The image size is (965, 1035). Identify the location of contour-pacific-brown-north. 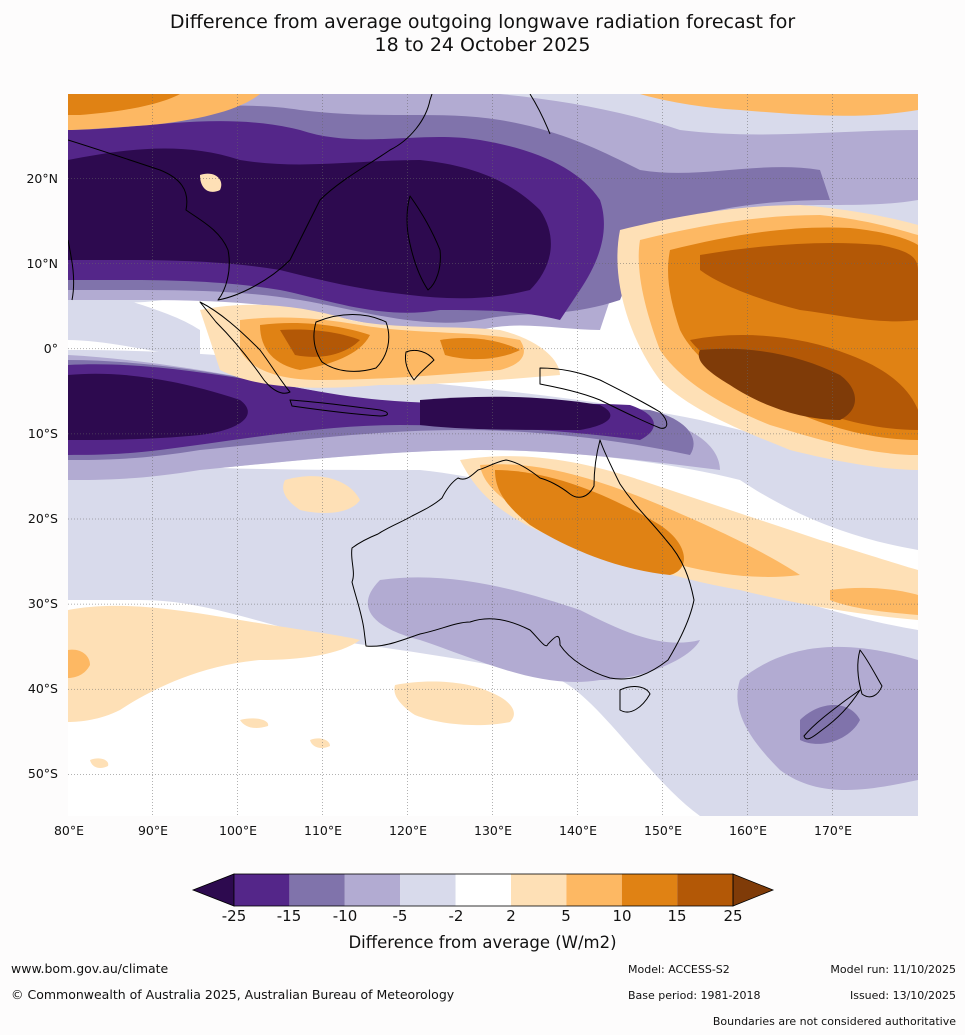
(809, 282).